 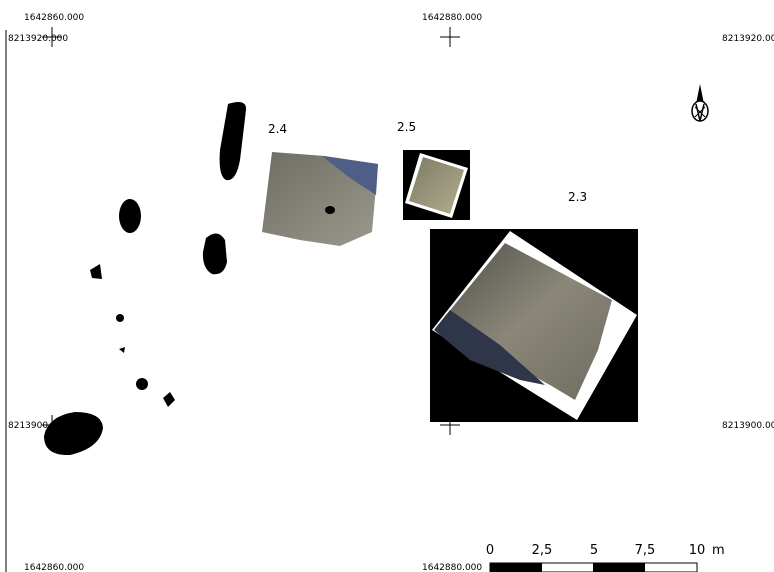 I want to click on scale-label: 7,5, so click(x=645, y=550).